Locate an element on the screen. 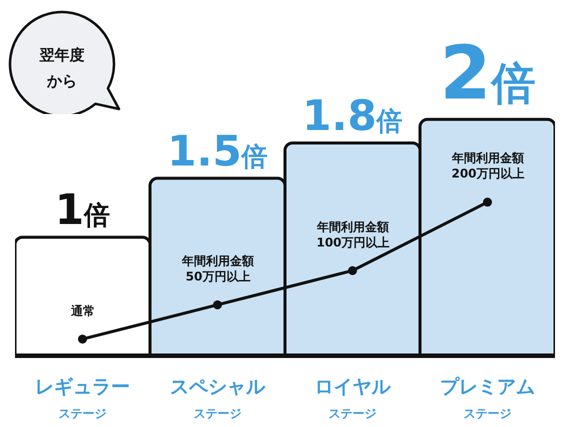 The width and height of the screenshot is (570, 427). data-label: 1.5倍 is located at coordinates (217, 151).